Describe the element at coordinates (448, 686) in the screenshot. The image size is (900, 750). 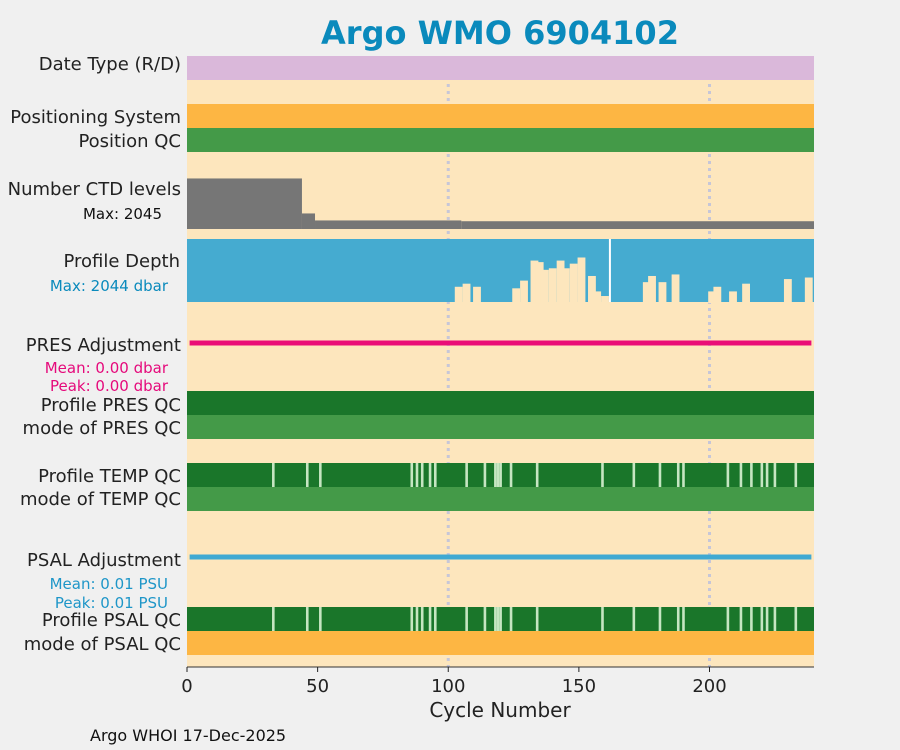
I see `x-tick-label-100: 100` at that location.